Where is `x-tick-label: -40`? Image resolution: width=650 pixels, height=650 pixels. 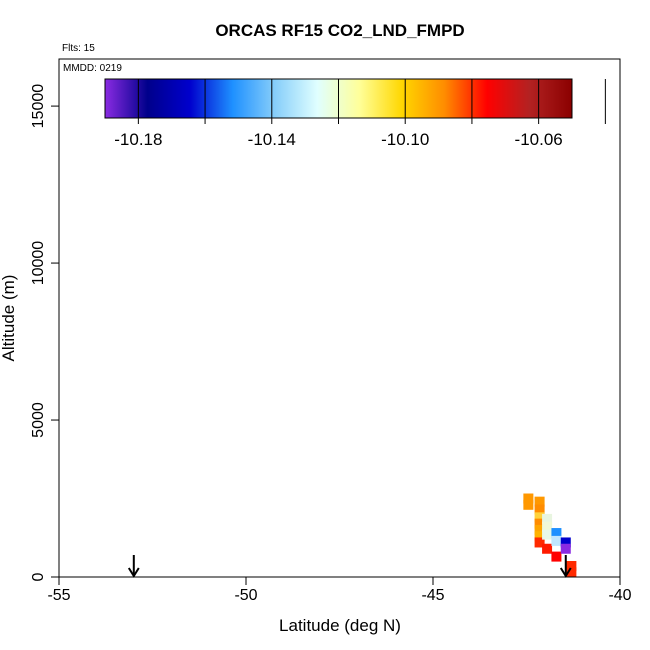 x-tick-label: -40 is located at coordinates (619, 595).